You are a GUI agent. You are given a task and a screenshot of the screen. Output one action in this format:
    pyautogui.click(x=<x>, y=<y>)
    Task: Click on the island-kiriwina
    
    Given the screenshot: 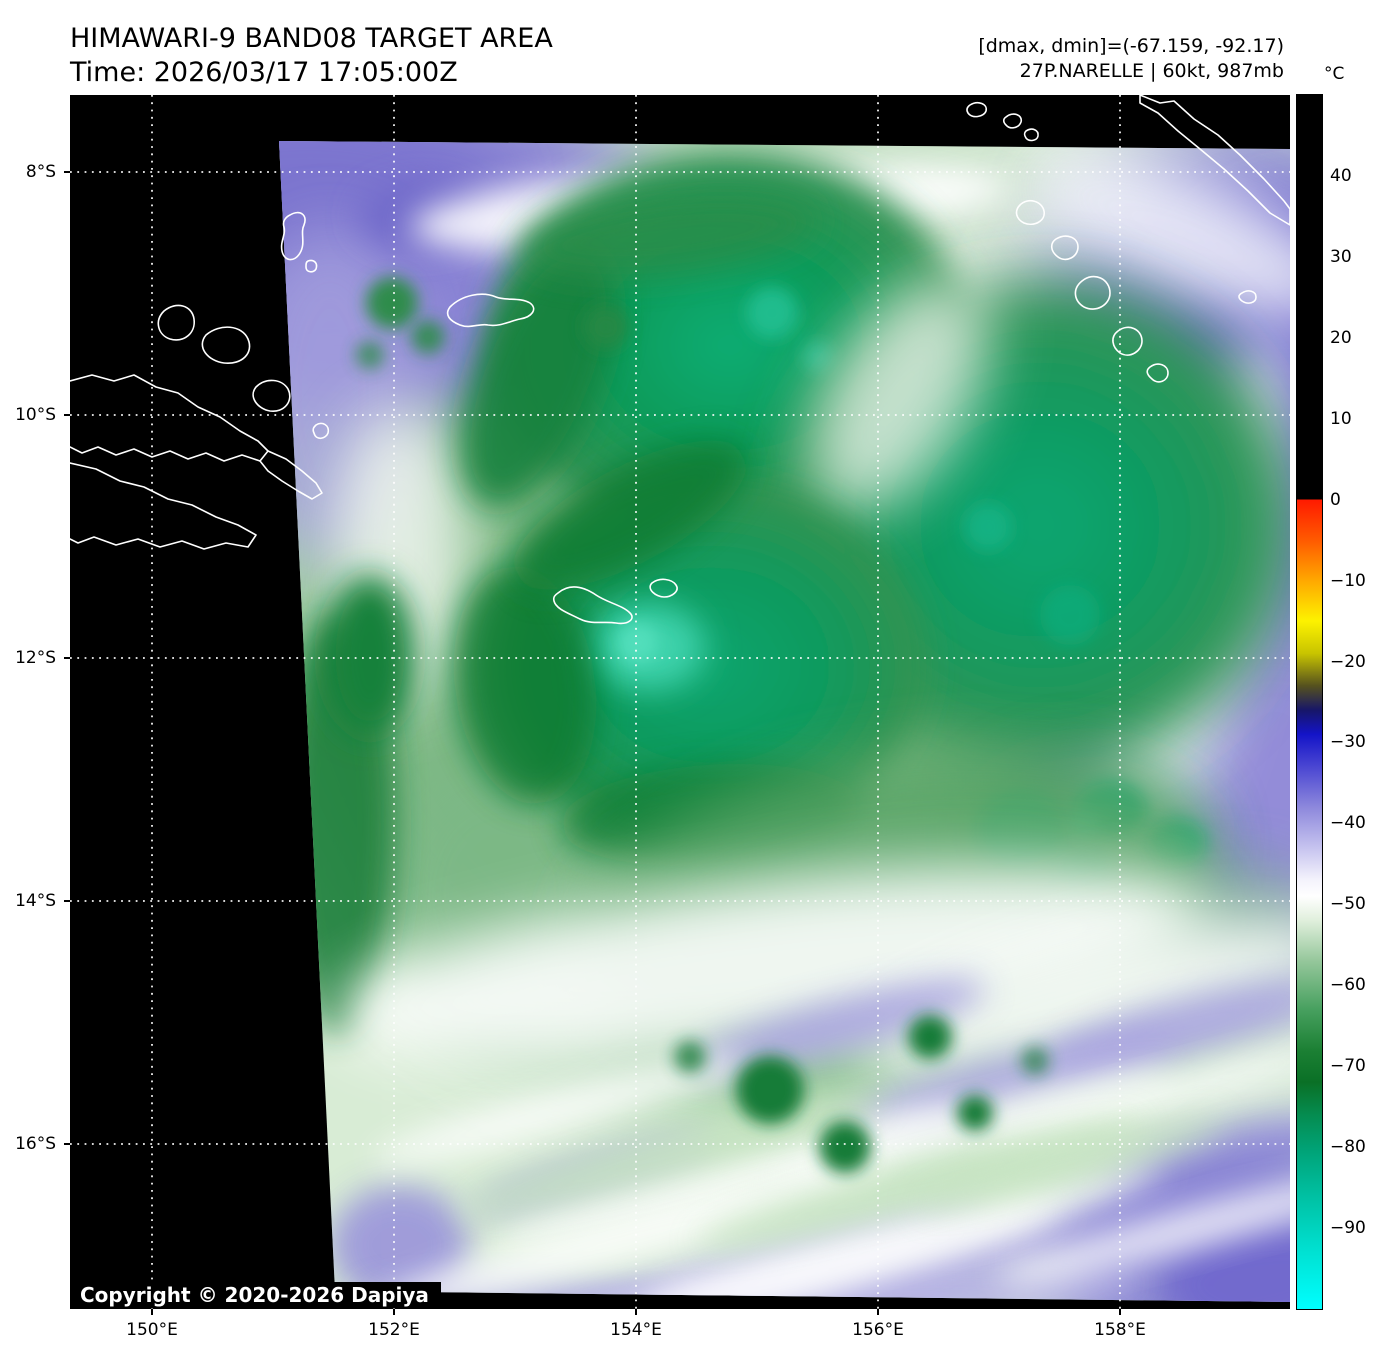 What is the action you would take?
    pyautogui.click(x=293, y=236)
    